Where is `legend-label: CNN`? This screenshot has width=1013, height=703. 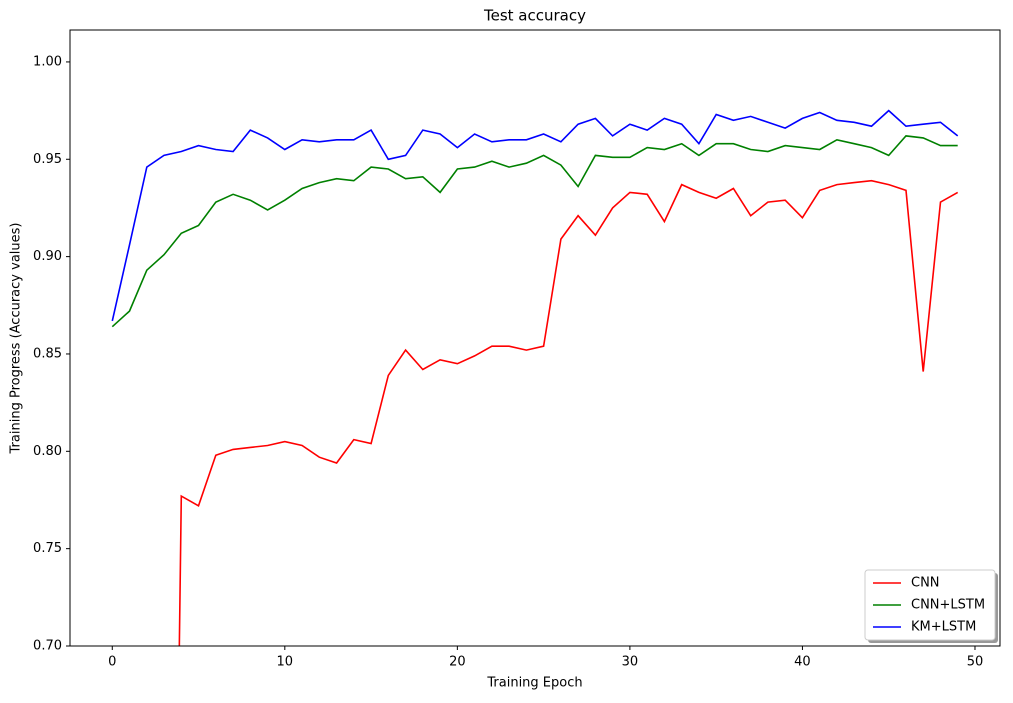
legend-label: CNN is located at coordinates (925, 583).